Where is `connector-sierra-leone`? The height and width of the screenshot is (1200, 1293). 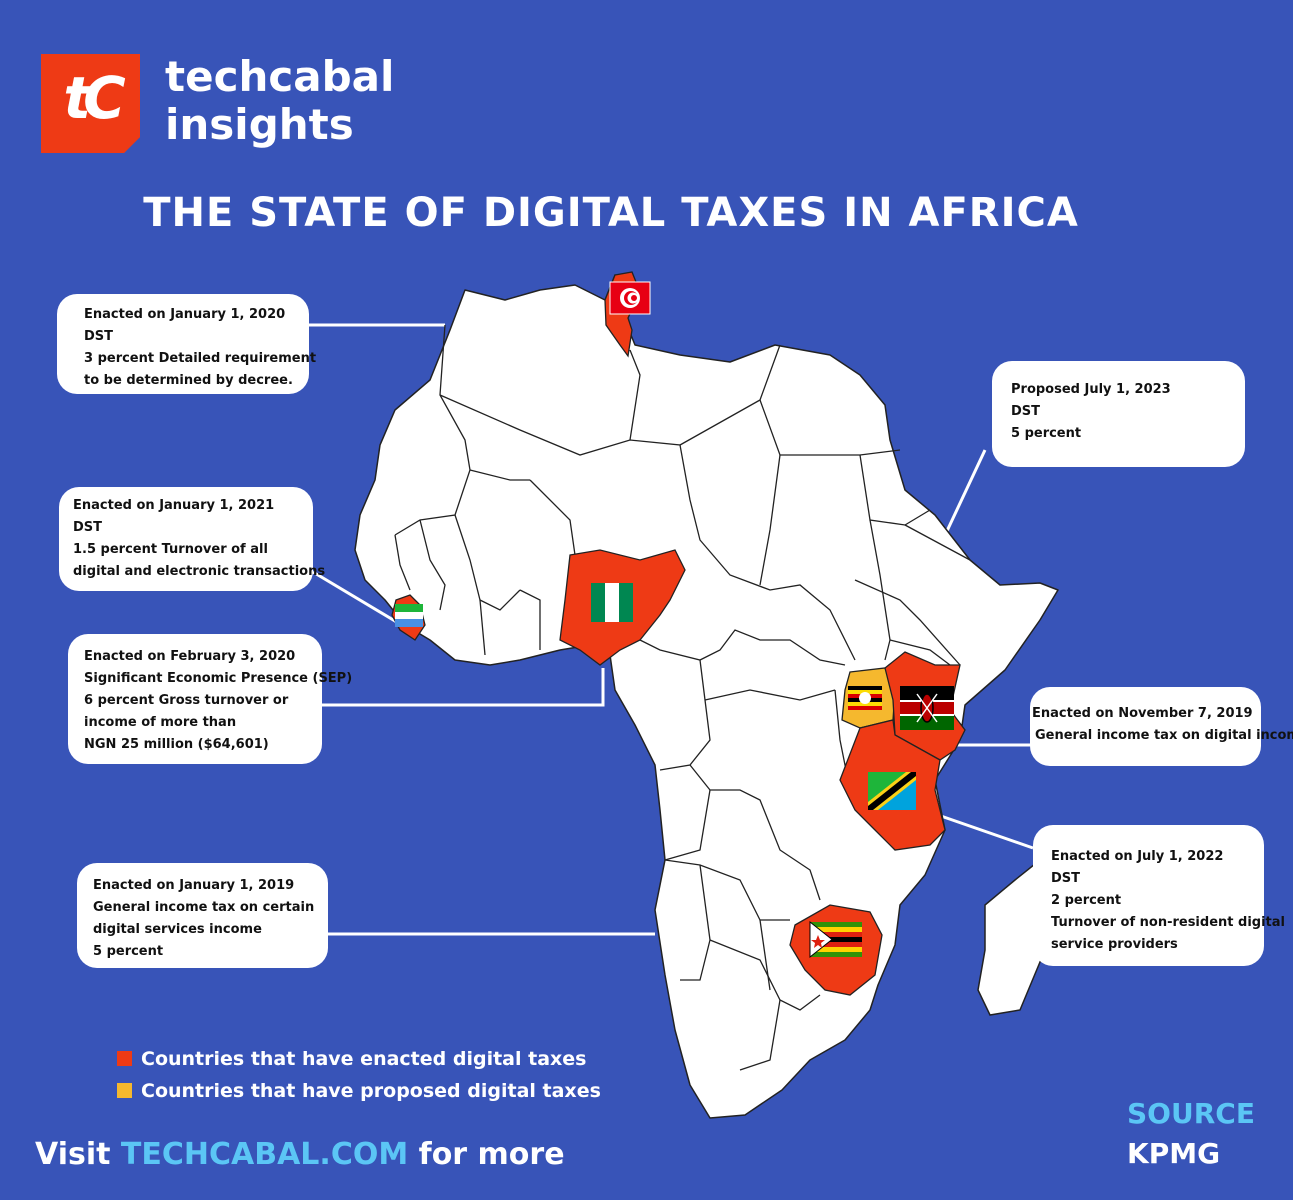 connector-sierra-leone is located at coordinates (361, 601).